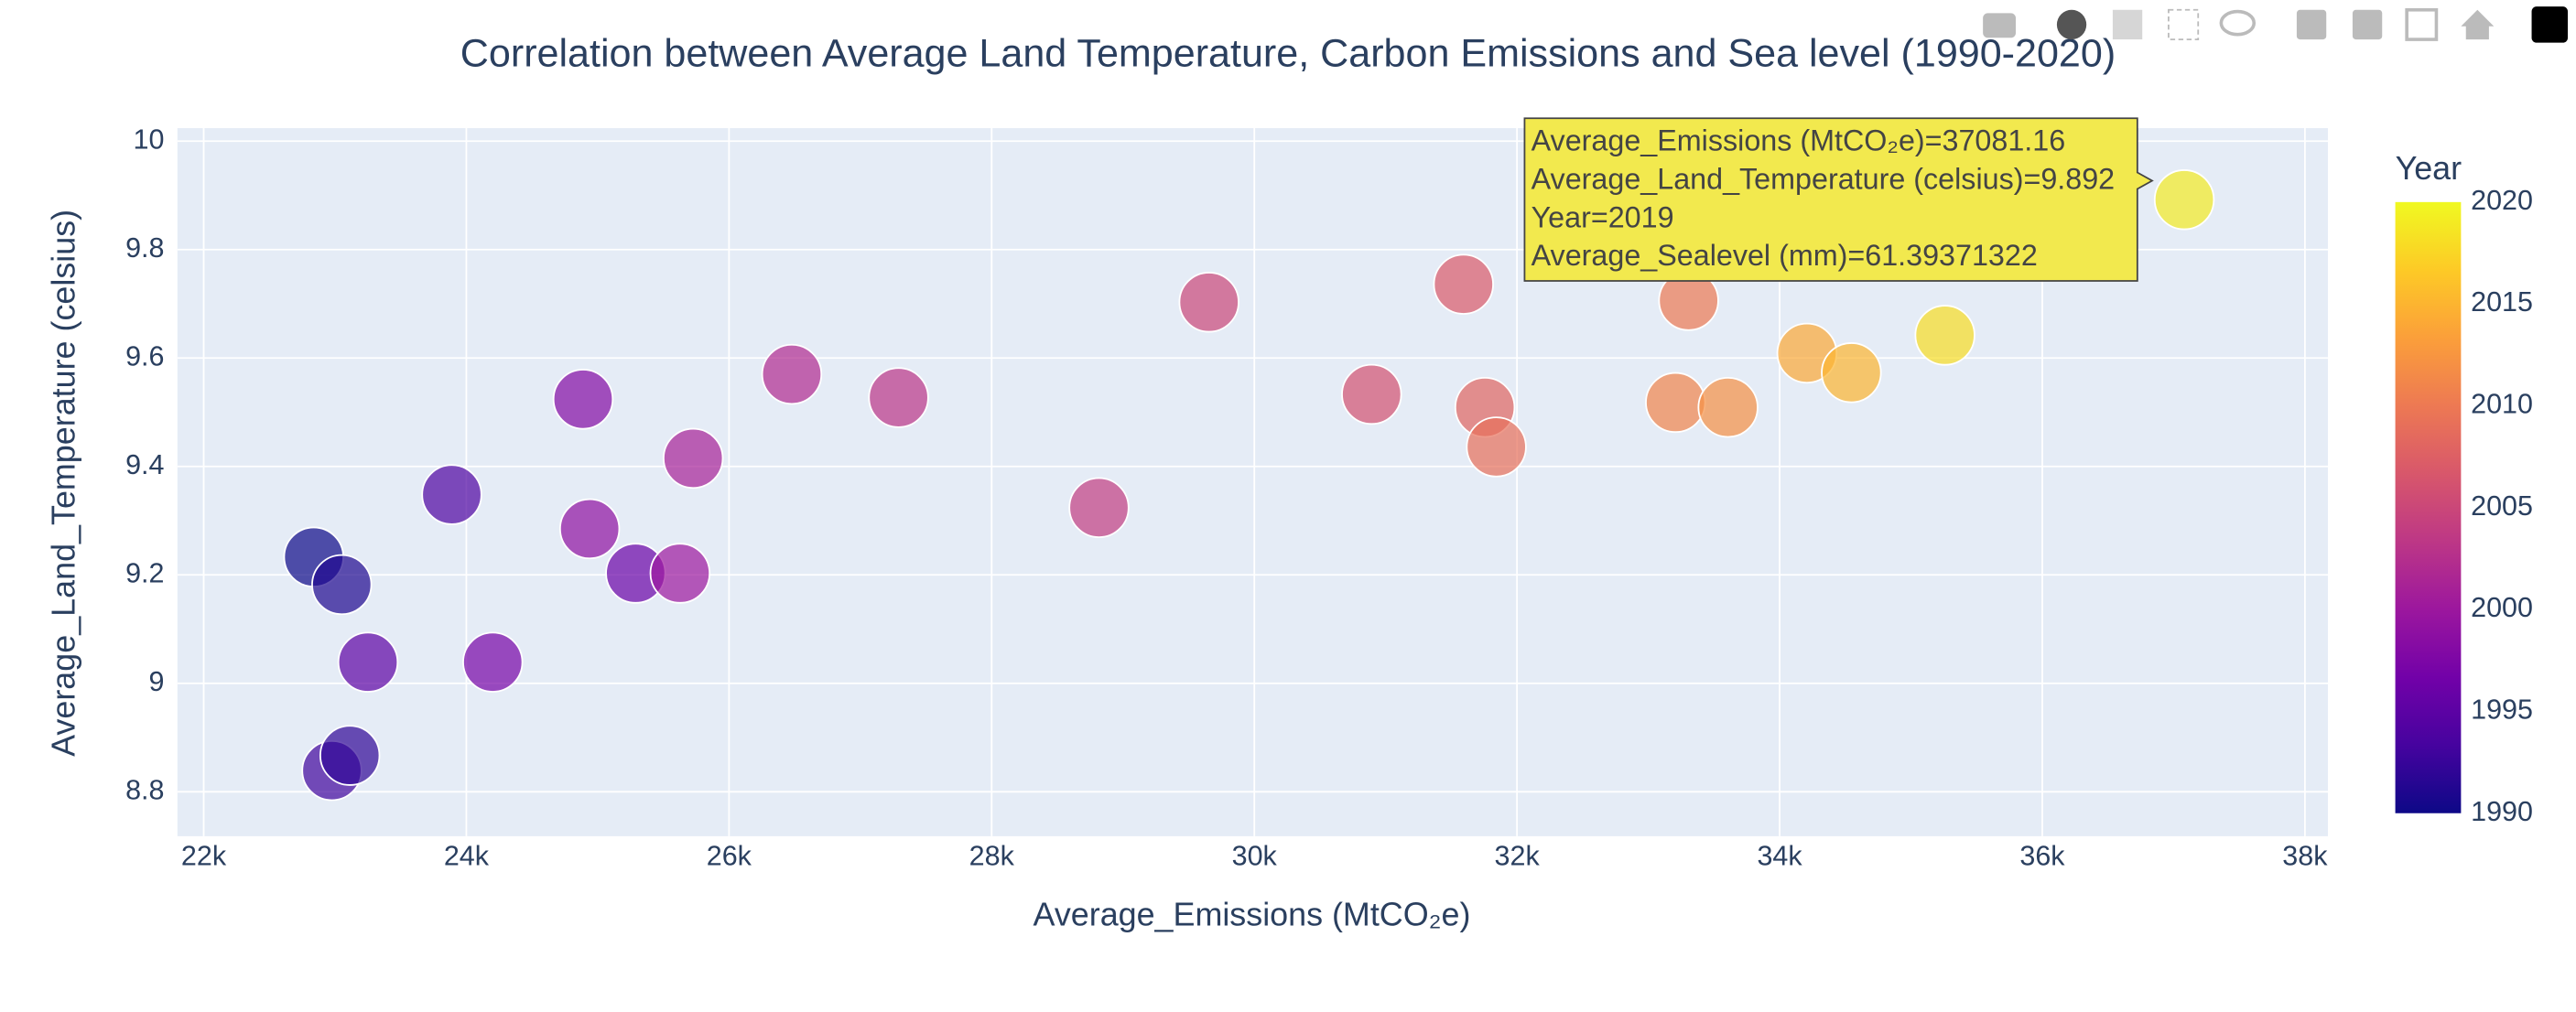 The width and height of the screenshot is (2576, 1012). Describe the element at coordinates (144, 355) in the screenshot. I see `y-tick-label: 9.6` at that location.